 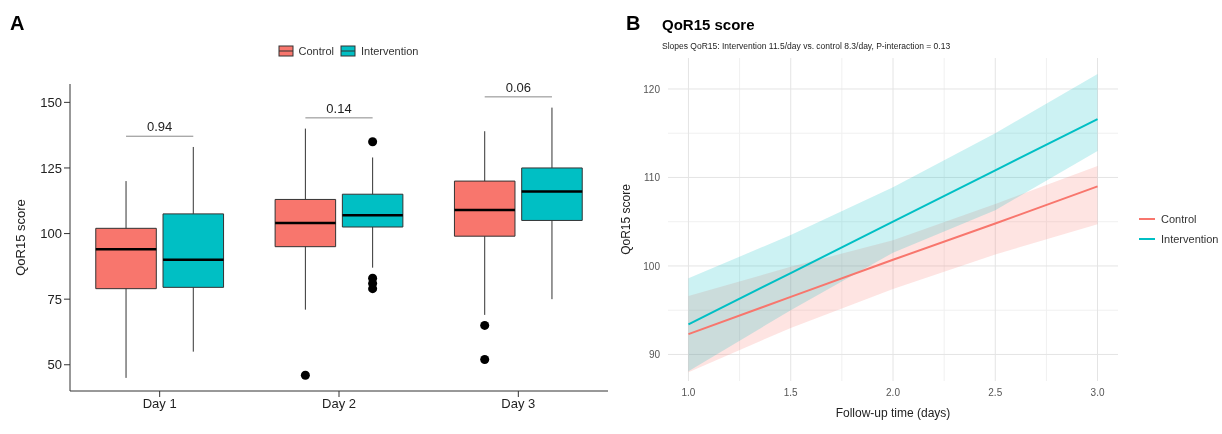 I want to click on y-tick-label: 125, so click(x=51, y=168).